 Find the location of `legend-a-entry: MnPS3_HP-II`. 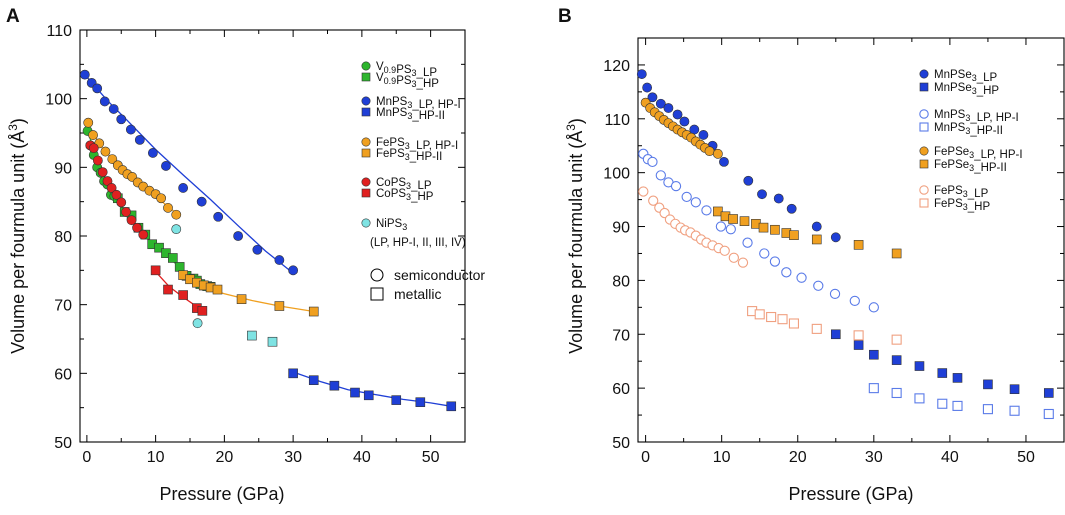

legend-a-entry: MnPS3_HP-II is located at coordinates (403, 114).